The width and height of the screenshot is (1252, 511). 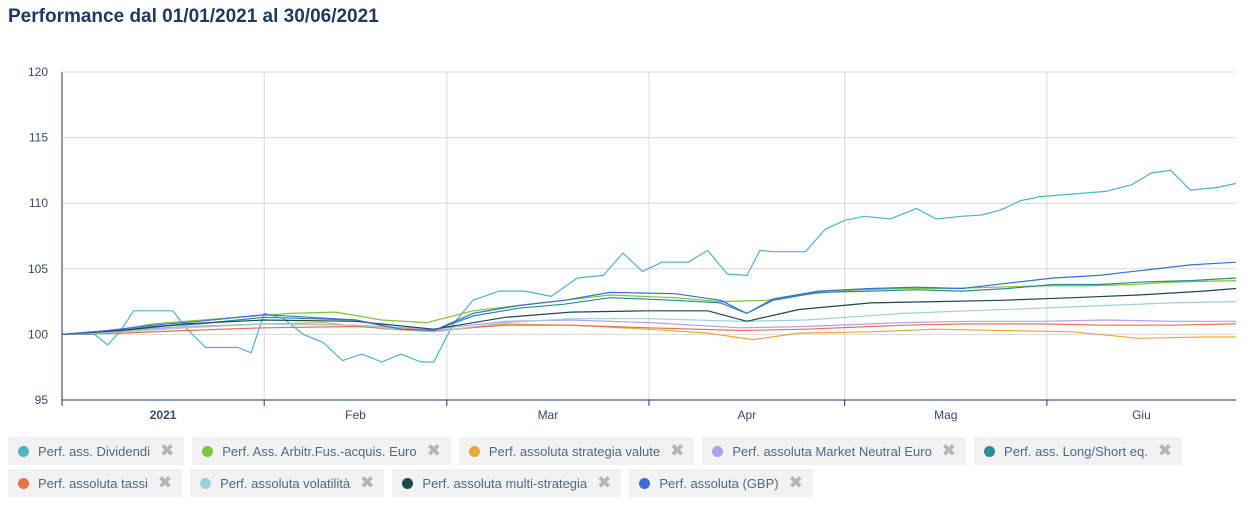 What do you see at coordinates (945, 415) in the screenshot?
I see `x-tick-label: Mag` at bounding box center [945, 415].